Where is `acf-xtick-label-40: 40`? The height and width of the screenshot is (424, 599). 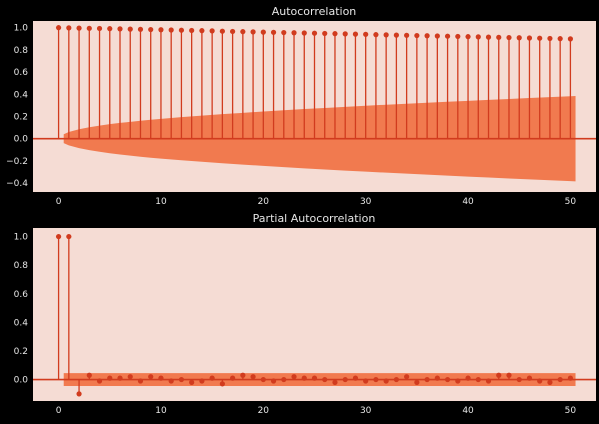 acf-xtick-label-40: 40 is located at coordinates (468, 202).